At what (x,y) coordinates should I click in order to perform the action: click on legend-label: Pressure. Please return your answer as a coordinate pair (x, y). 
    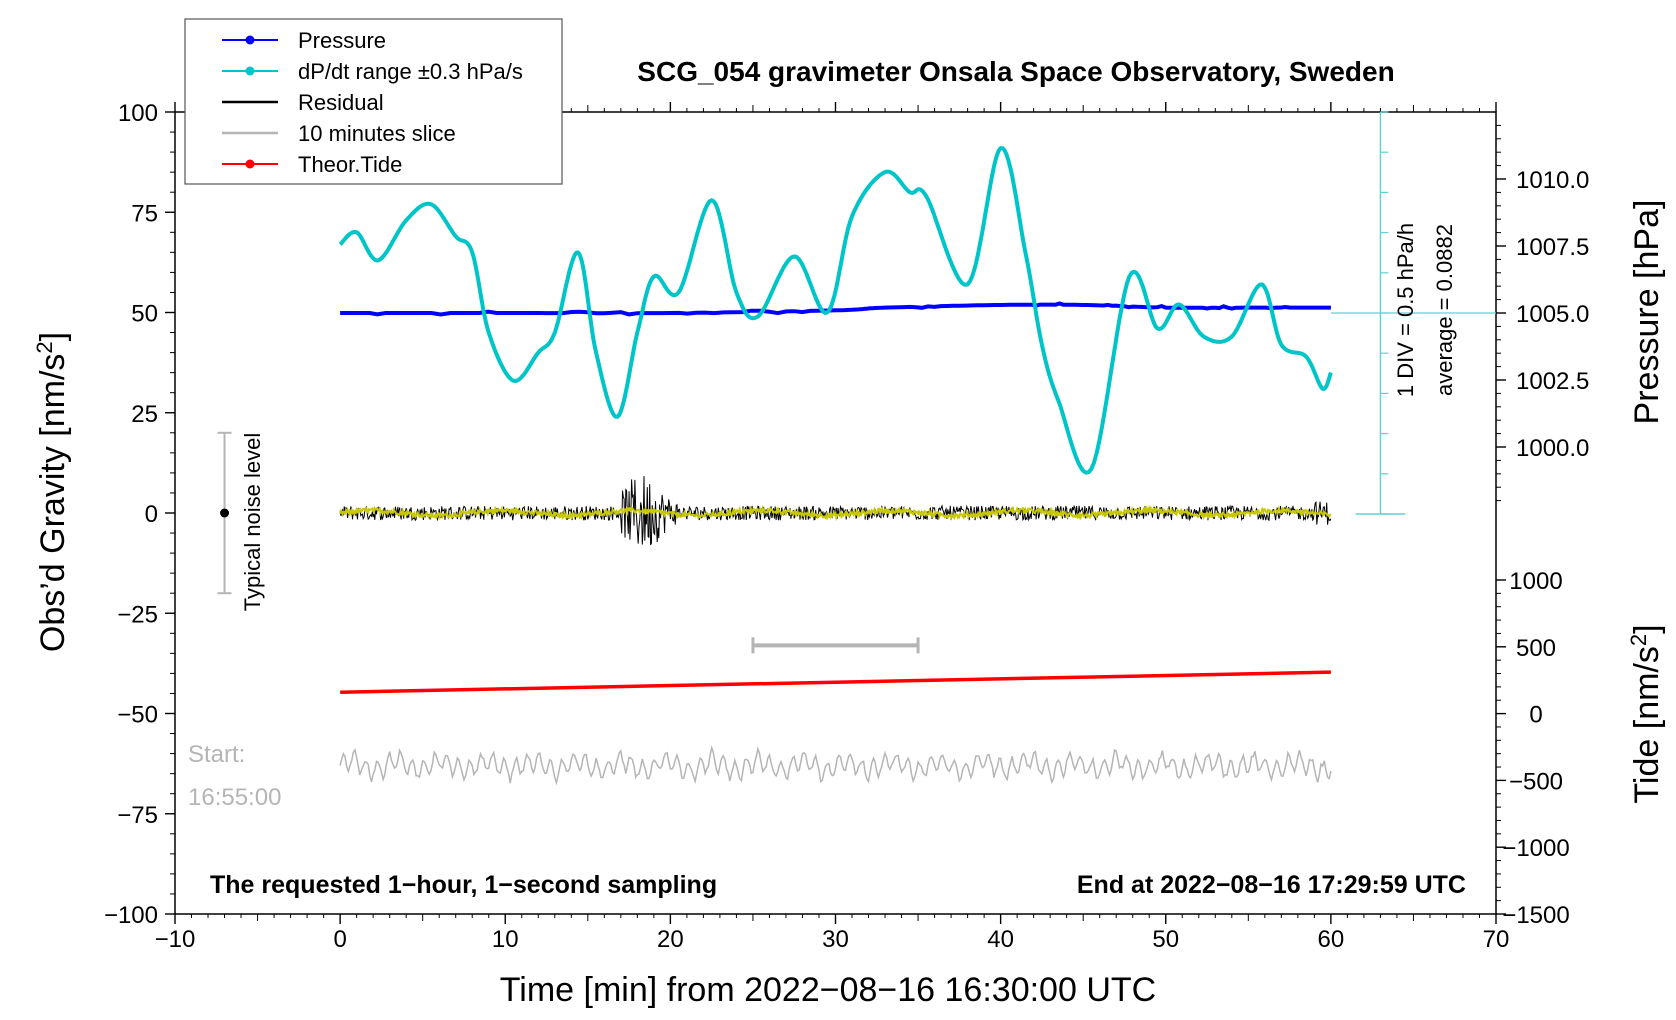
    Looking at the image, I should click on (342, 40).